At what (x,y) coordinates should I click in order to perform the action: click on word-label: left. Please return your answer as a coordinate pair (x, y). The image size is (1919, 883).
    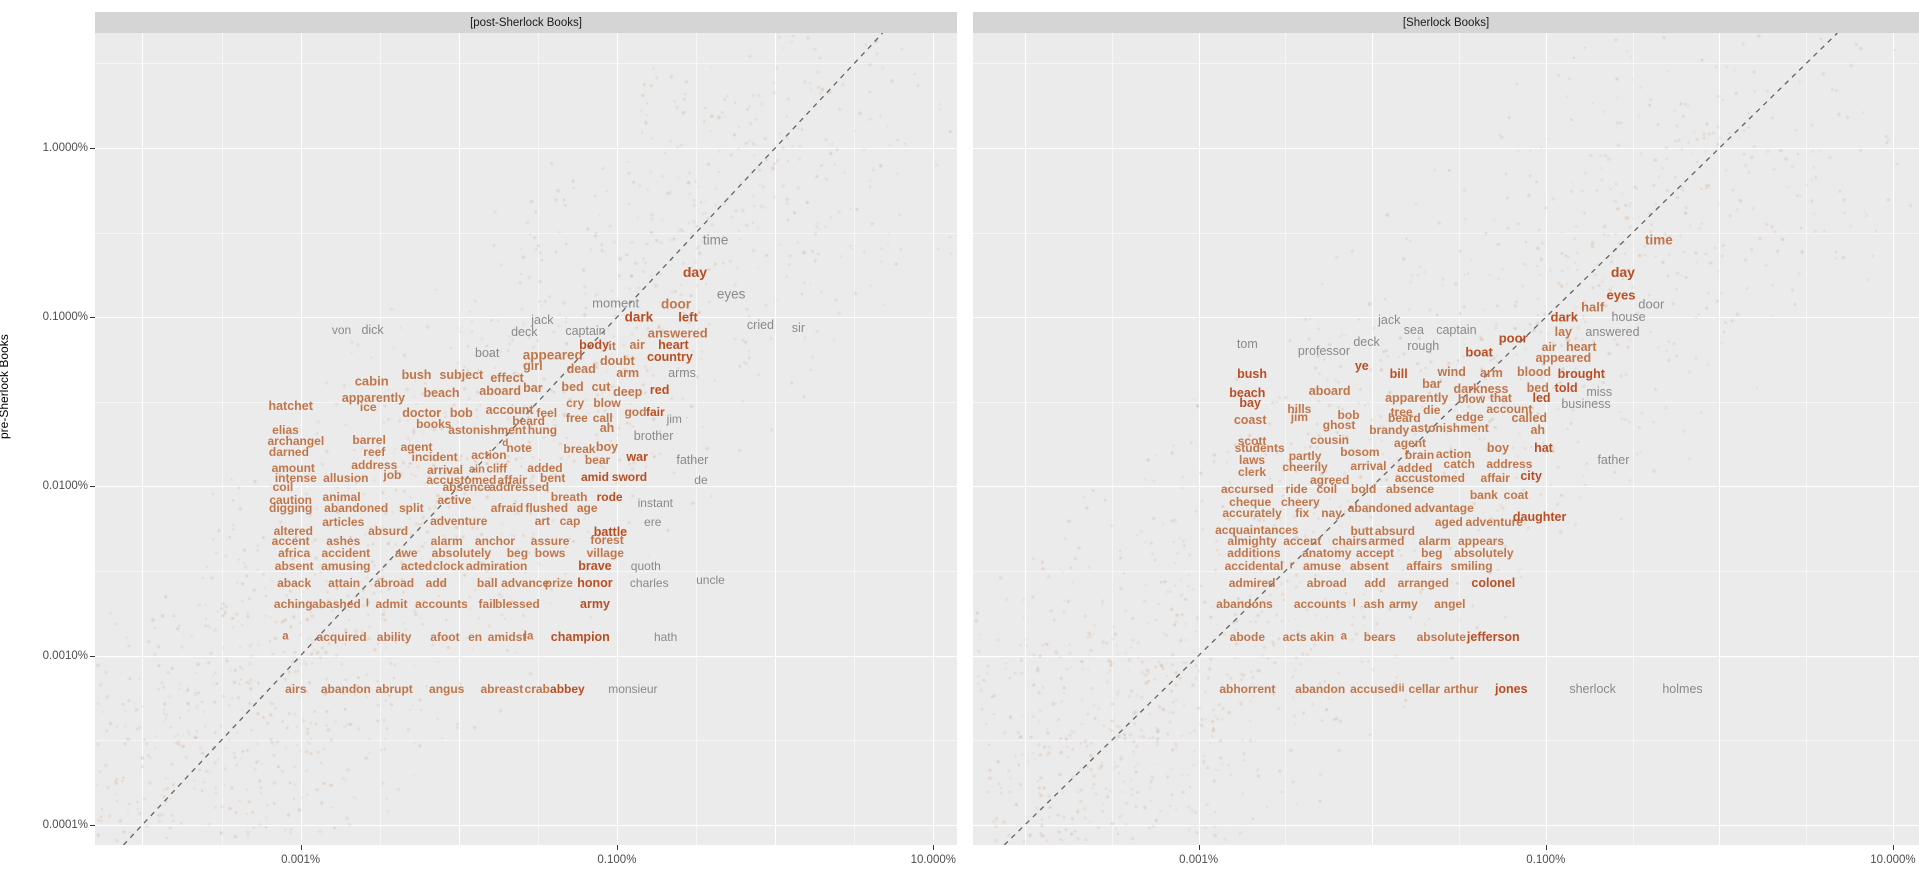
    Looking at the image, I should click on (688, 317).